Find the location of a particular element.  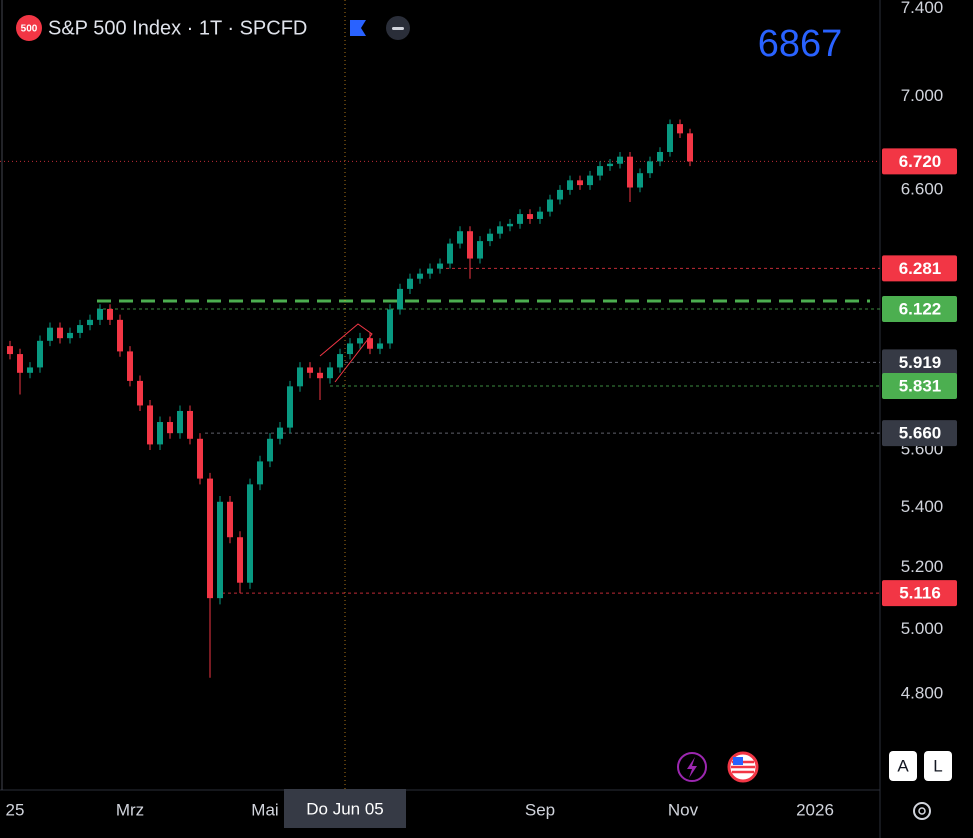

minus-icon is located at coordinates (398, 28).